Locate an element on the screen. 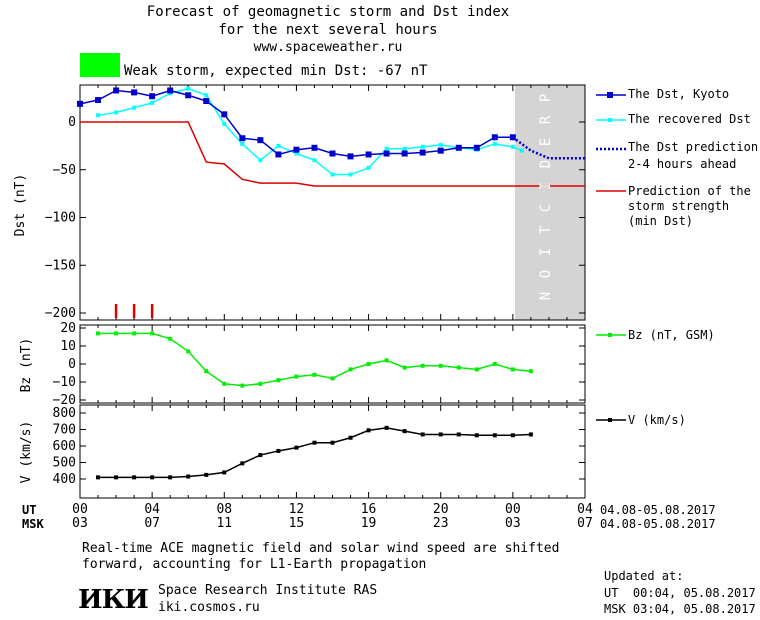 The height and width of the screenshot is (620, 760). storm-status-swatch is located at coordinates (100, 65).